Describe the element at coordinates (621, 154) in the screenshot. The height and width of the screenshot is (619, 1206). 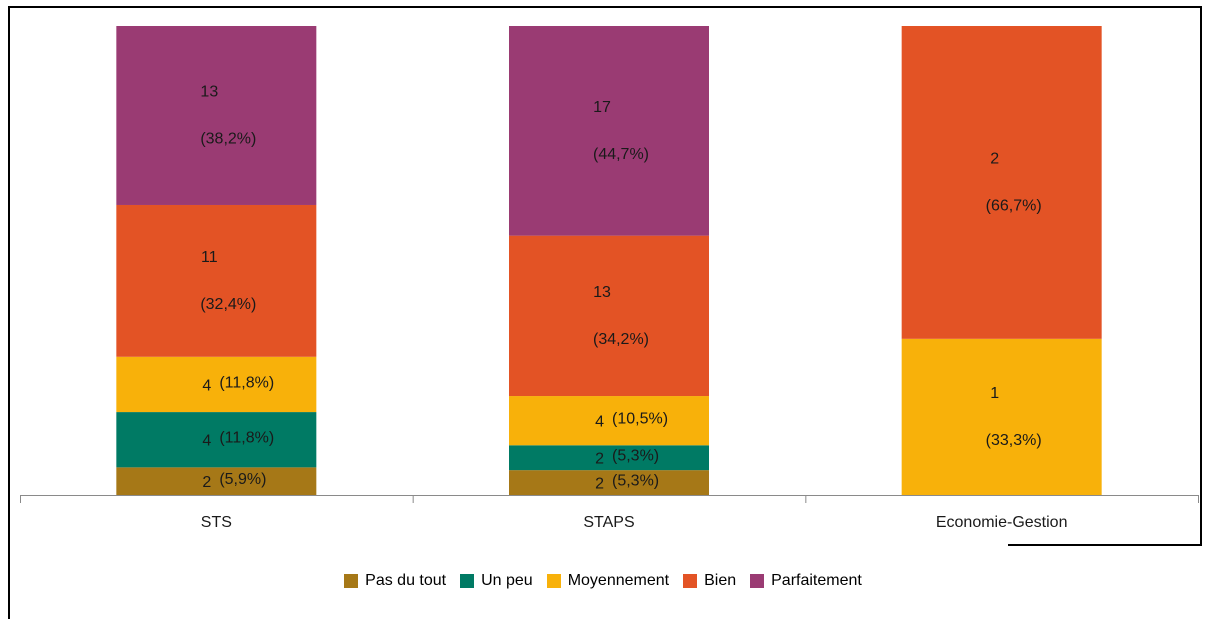
I see `bar-percent-label: (44,7%)` at that location.